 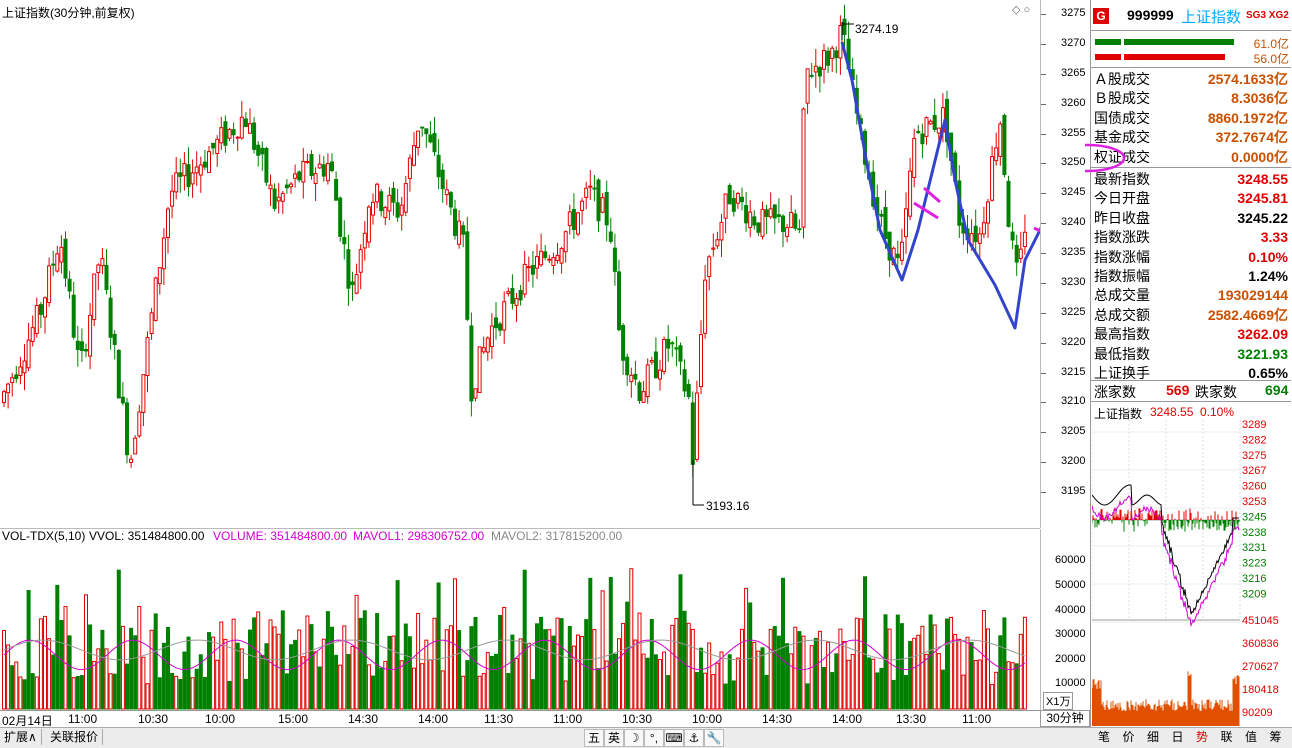 I want to click on time-axis-label: 13:30, so click(x=911, y=719).